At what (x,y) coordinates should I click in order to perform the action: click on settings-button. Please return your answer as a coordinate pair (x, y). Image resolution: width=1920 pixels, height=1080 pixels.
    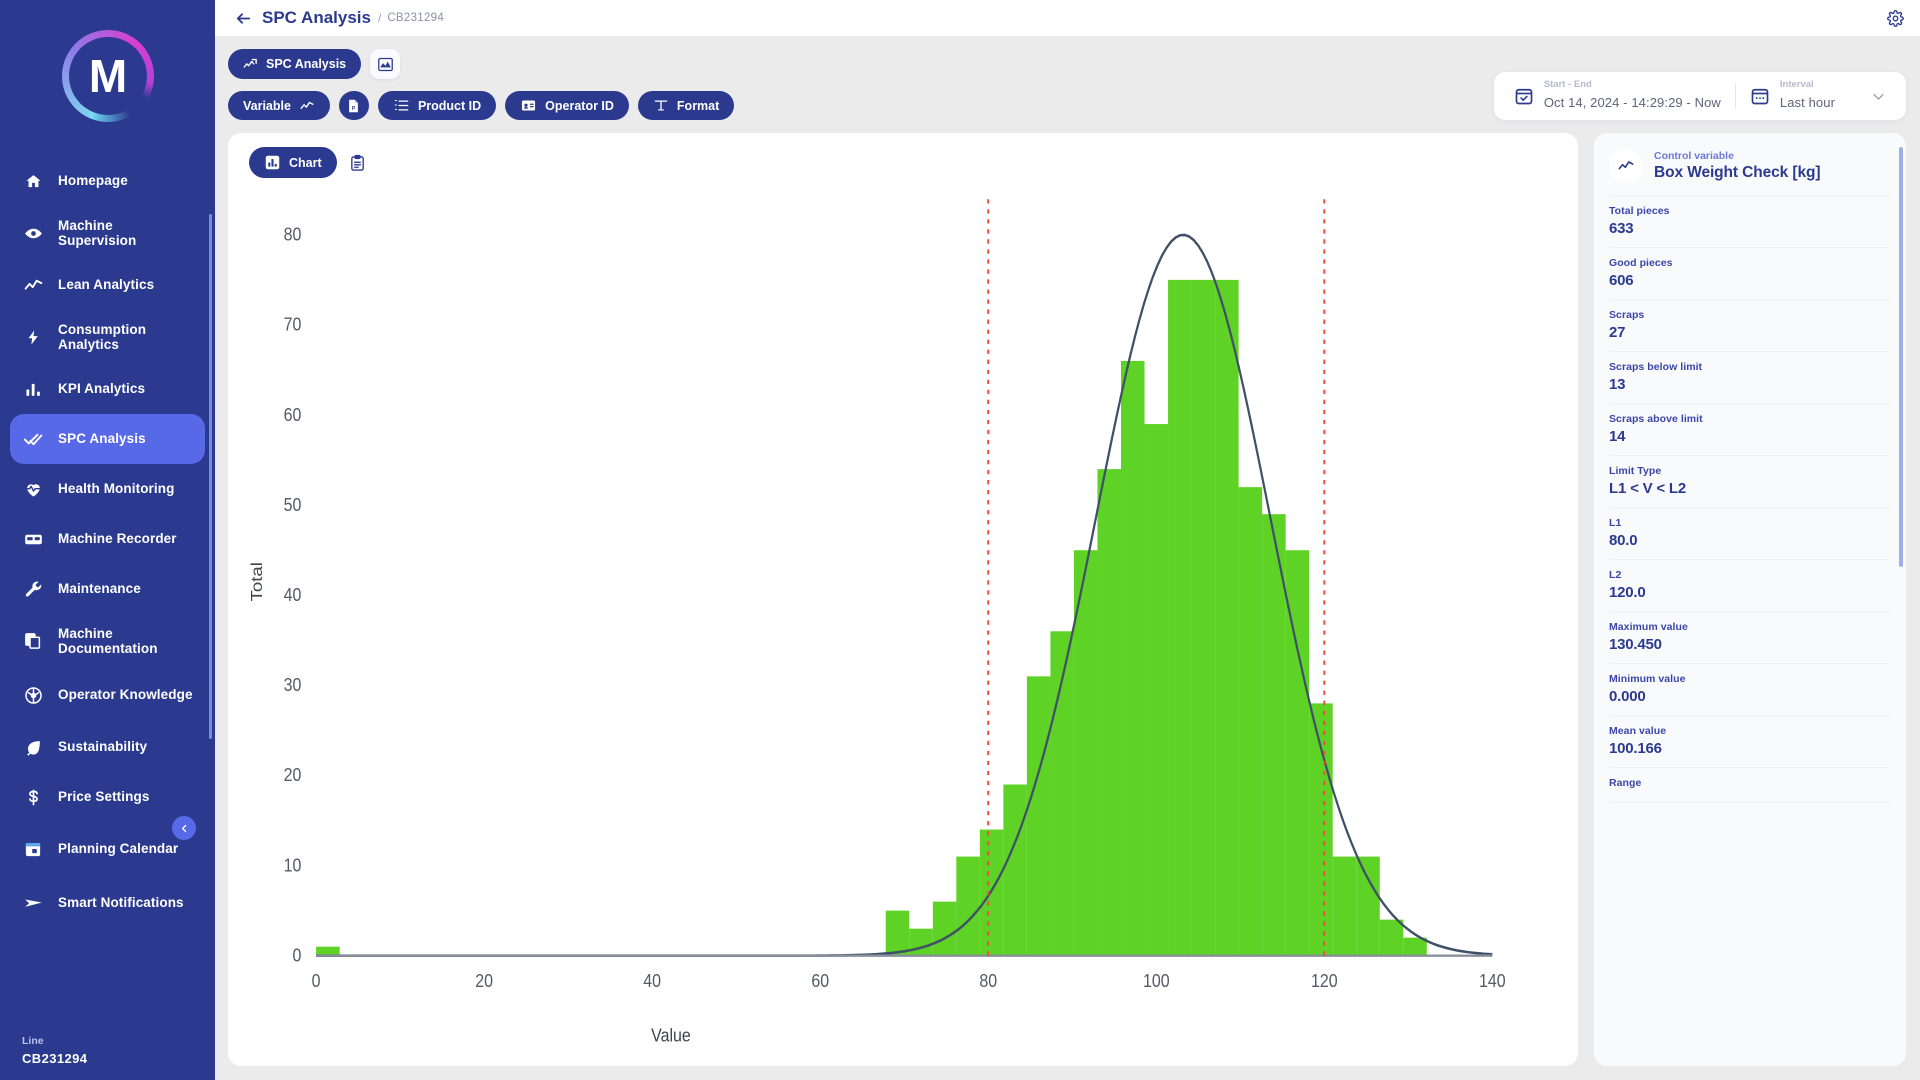
    Looking at the image, I should click on (1895, 18).